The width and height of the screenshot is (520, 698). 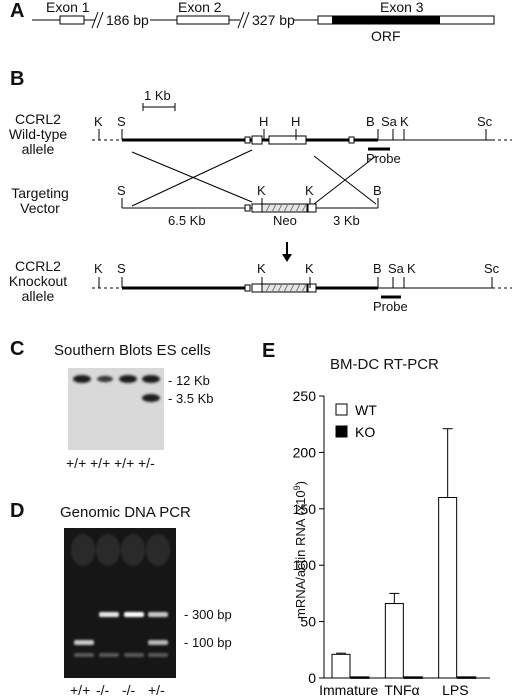 What do you see at coordinates (157, 95) in the screenshot?
I see `scale-bar-label: 1 Kb` at bounding box center [157, 95].